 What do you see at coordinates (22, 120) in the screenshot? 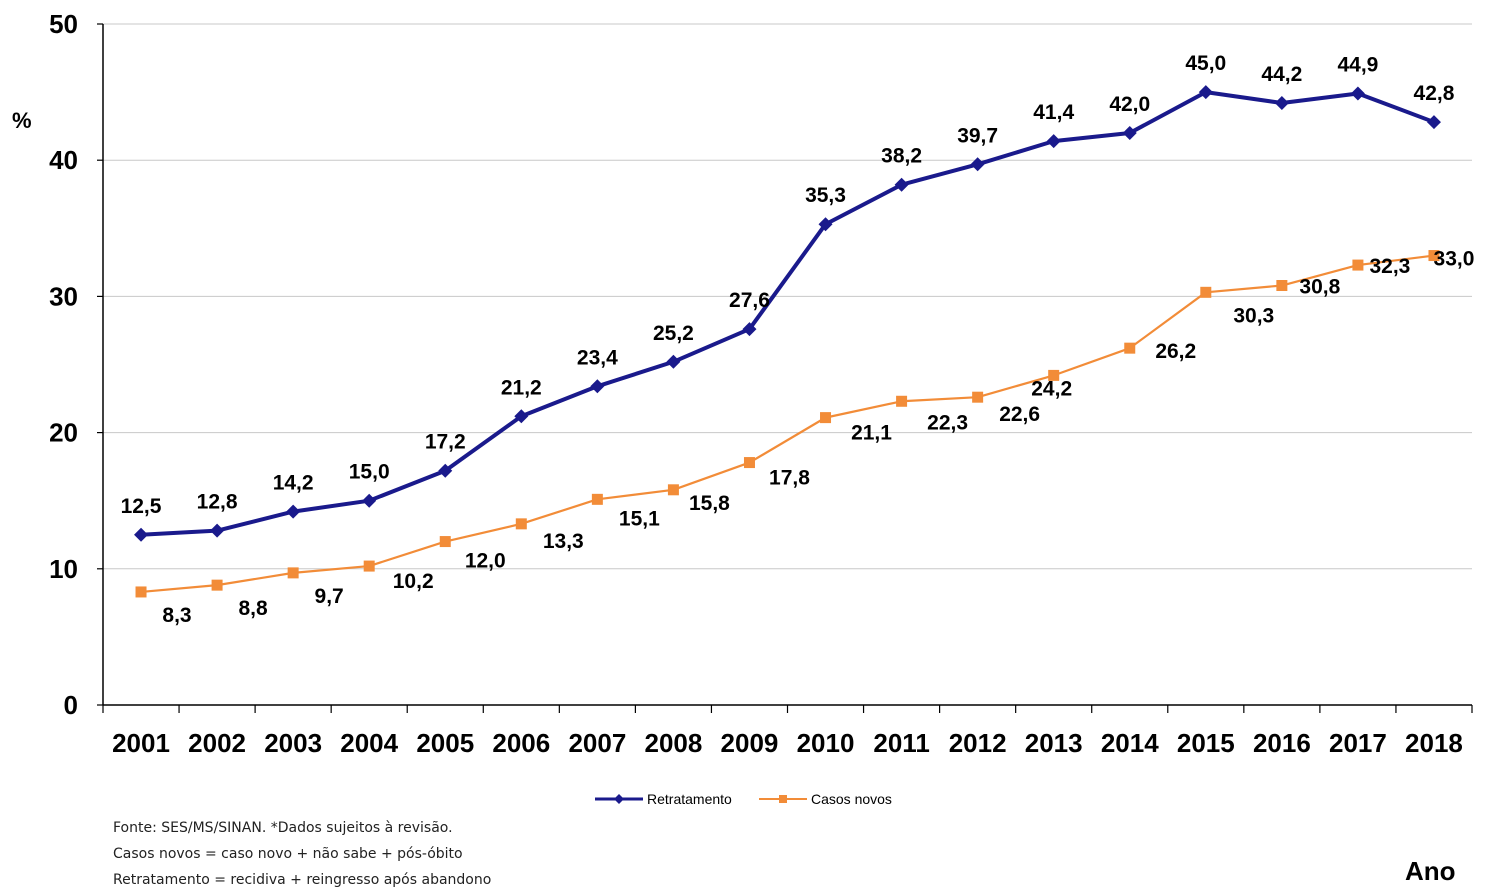
I see `y-axis-title: %` at bounding box center [22, 120].